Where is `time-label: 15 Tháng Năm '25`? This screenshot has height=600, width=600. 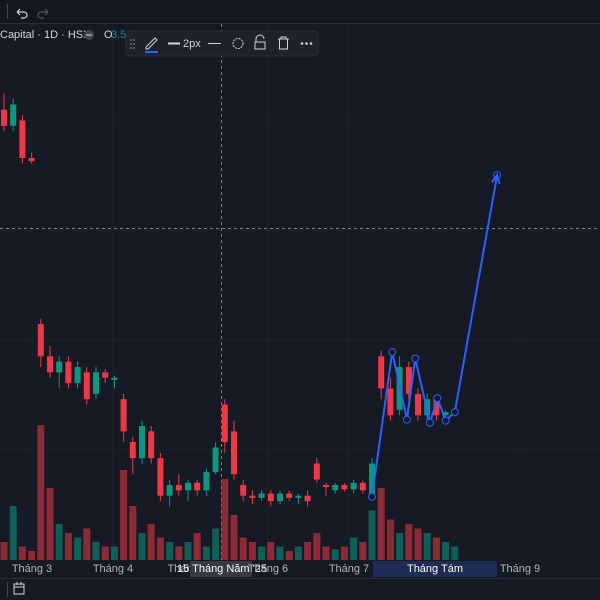 time-label: 15 Tháng Năm '25 is located at coordinates (222, 569).